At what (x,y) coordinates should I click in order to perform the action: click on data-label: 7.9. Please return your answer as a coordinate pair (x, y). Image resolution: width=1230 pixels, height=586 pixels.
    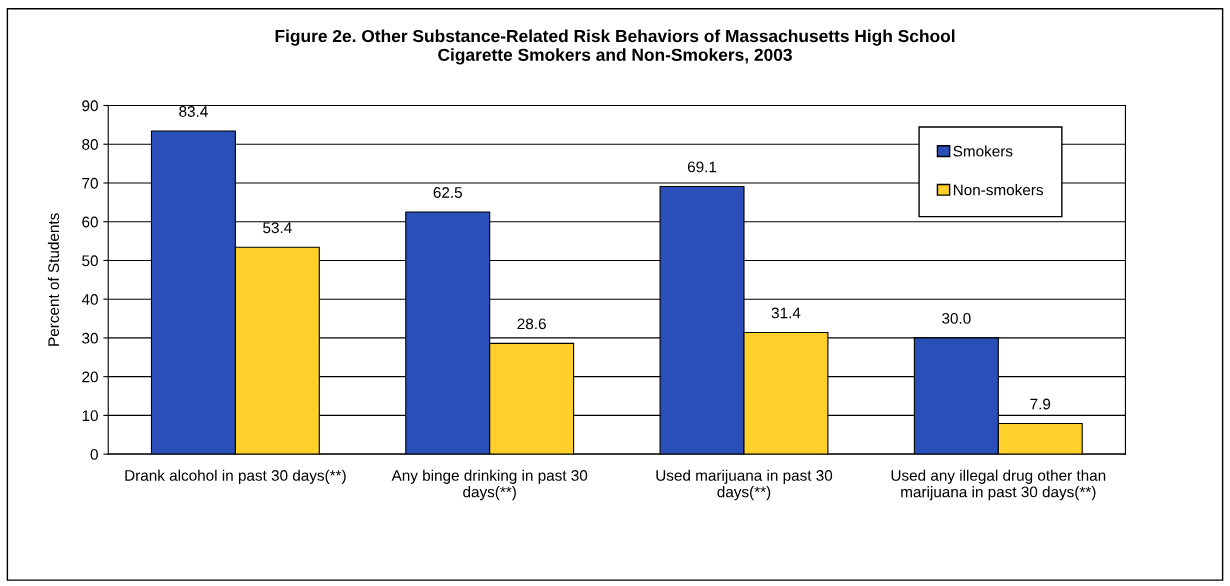
    Looking at the image, I should click on (1040, 404).